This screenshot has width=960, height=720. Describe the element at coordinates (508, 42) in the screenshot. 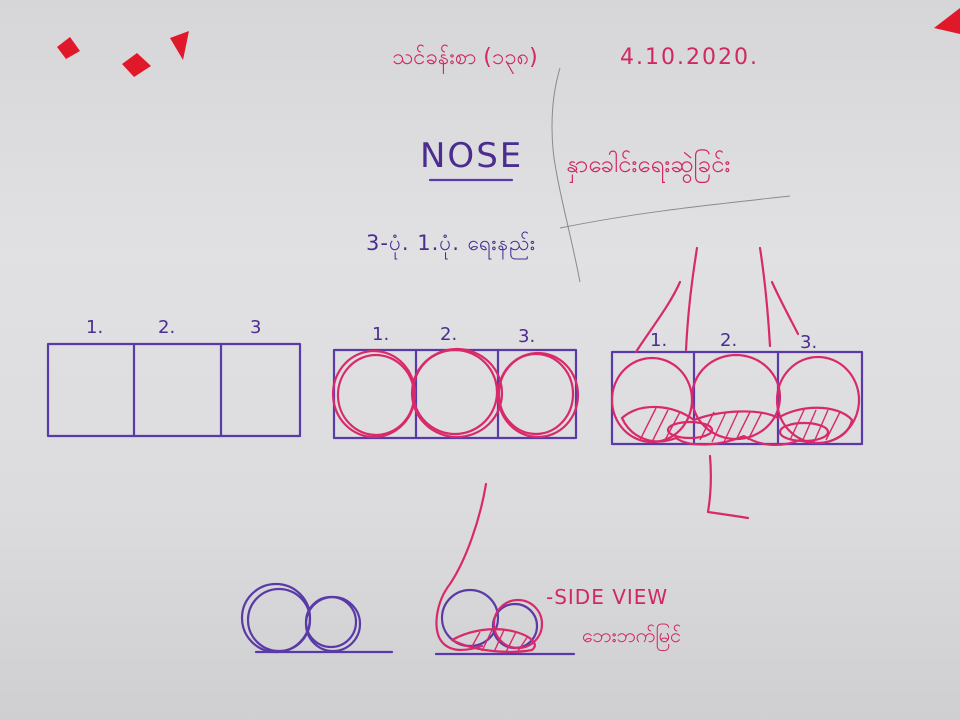

I see `red-tape-pieces` at that location.